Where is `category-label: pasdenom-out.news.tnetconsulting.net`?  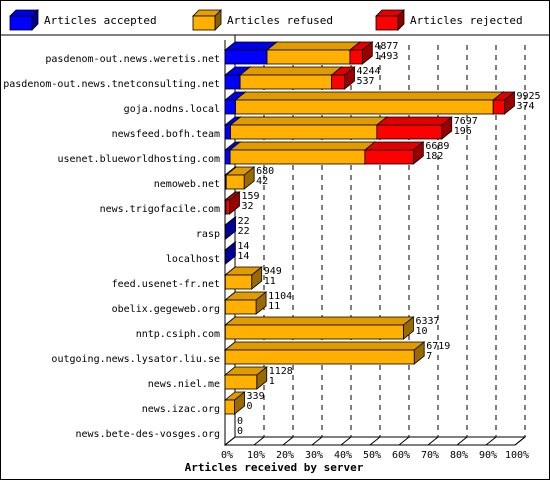
category-label: pasdenom-out.news.tnetconsulting.net is located at coordinates (111, 84).